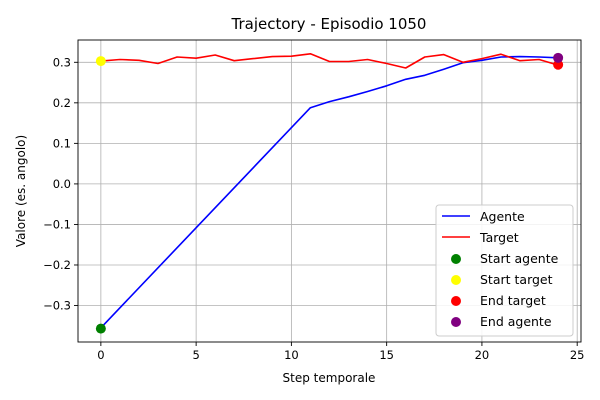  Describe the element at coordinates (456, 322) in the screenshot. I see `legend-swatch-end-agente` at that location.